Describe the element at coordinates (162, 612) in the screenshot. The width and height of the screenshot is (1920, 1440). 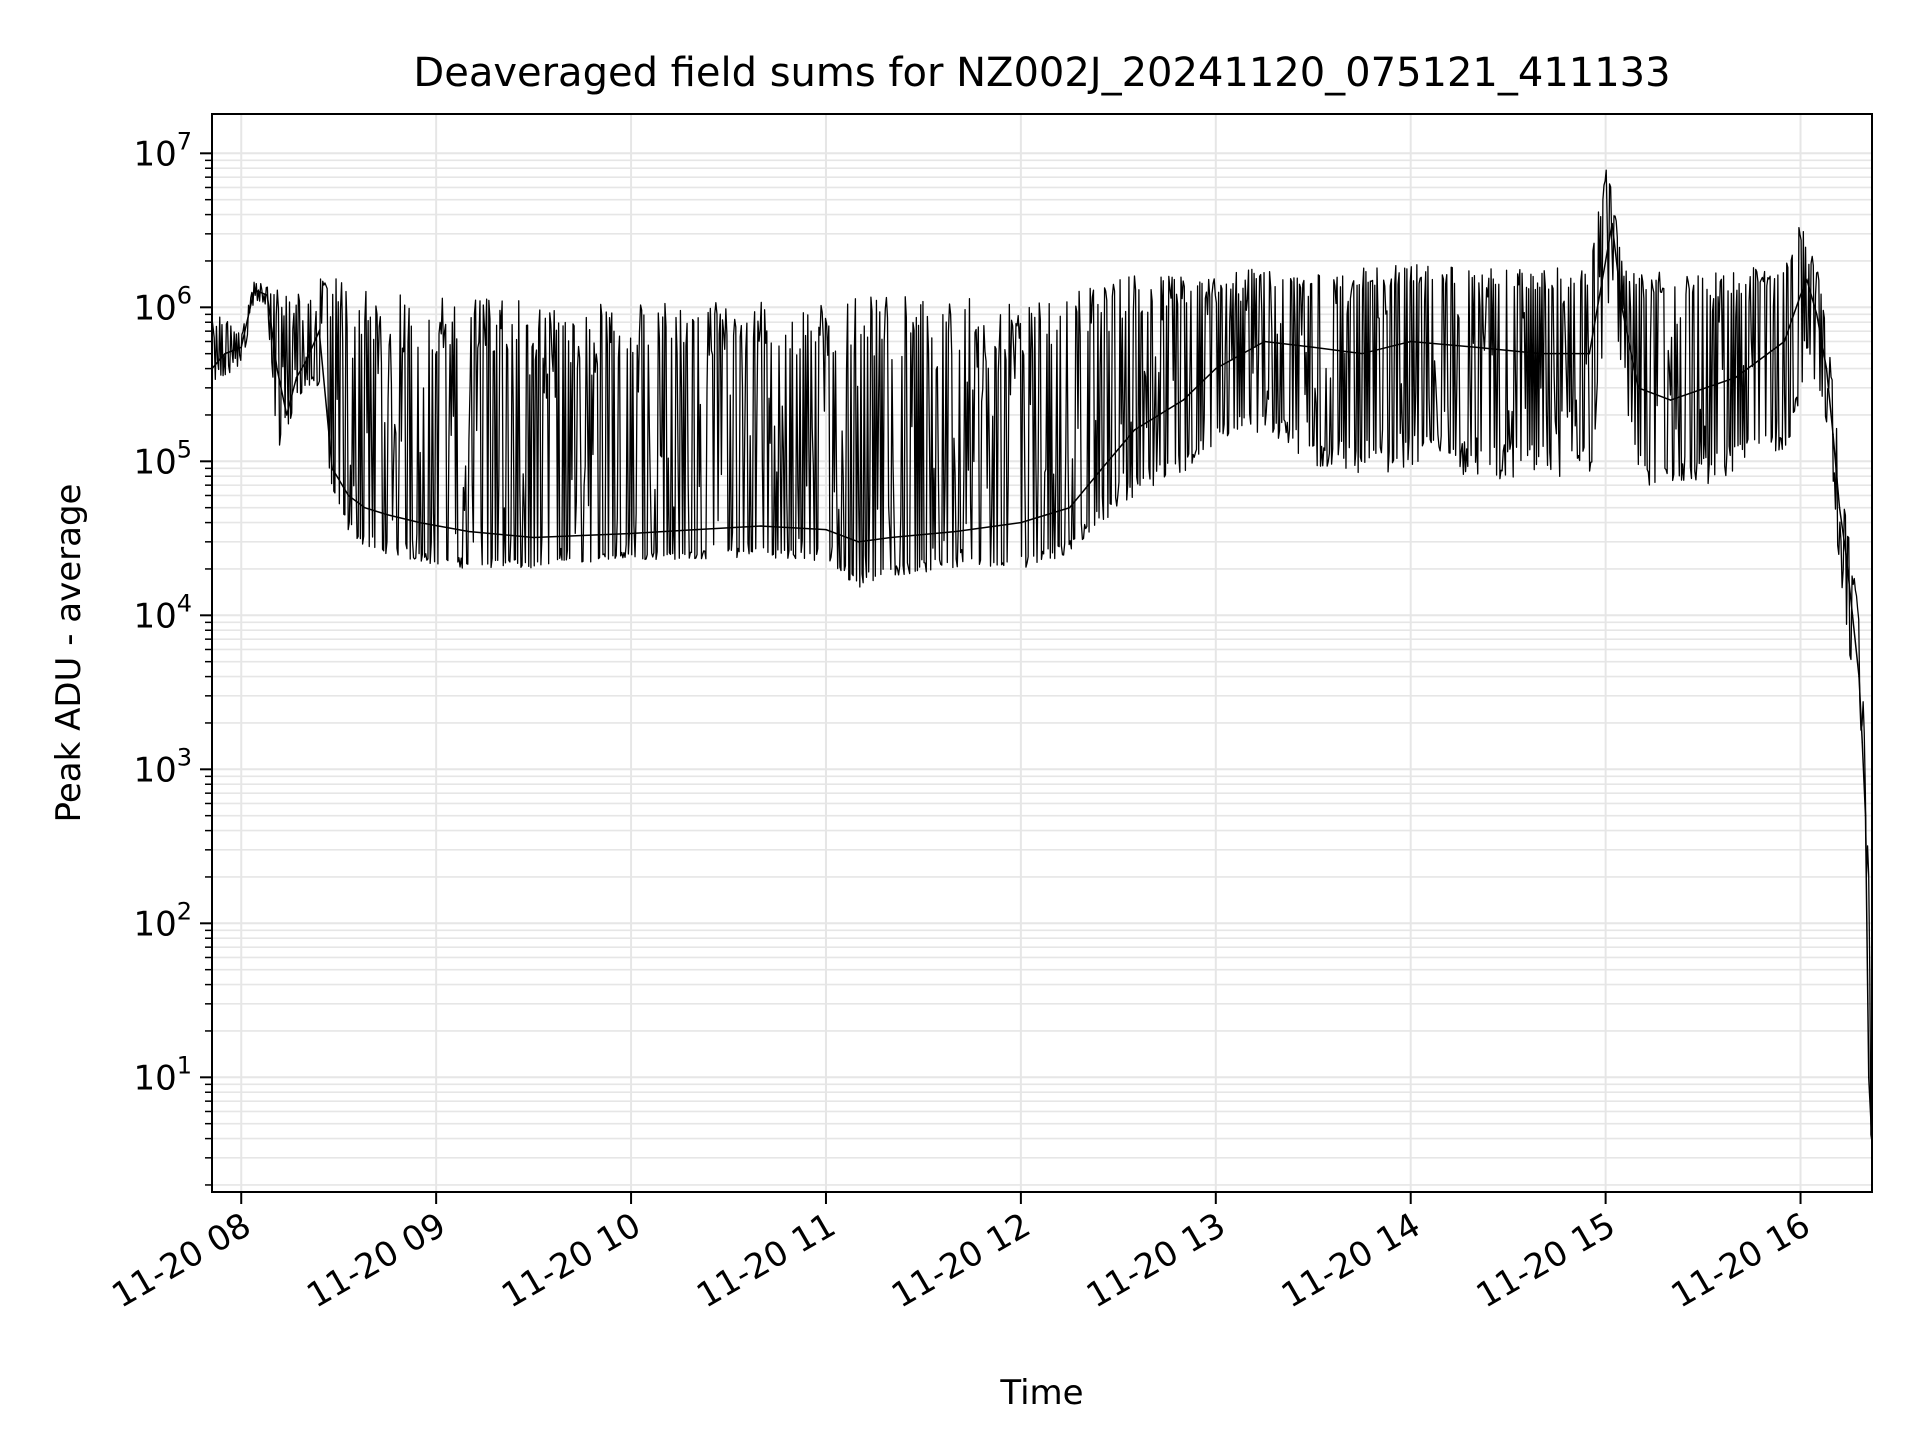
I see `y-tick-label: 10⁴` at that location.